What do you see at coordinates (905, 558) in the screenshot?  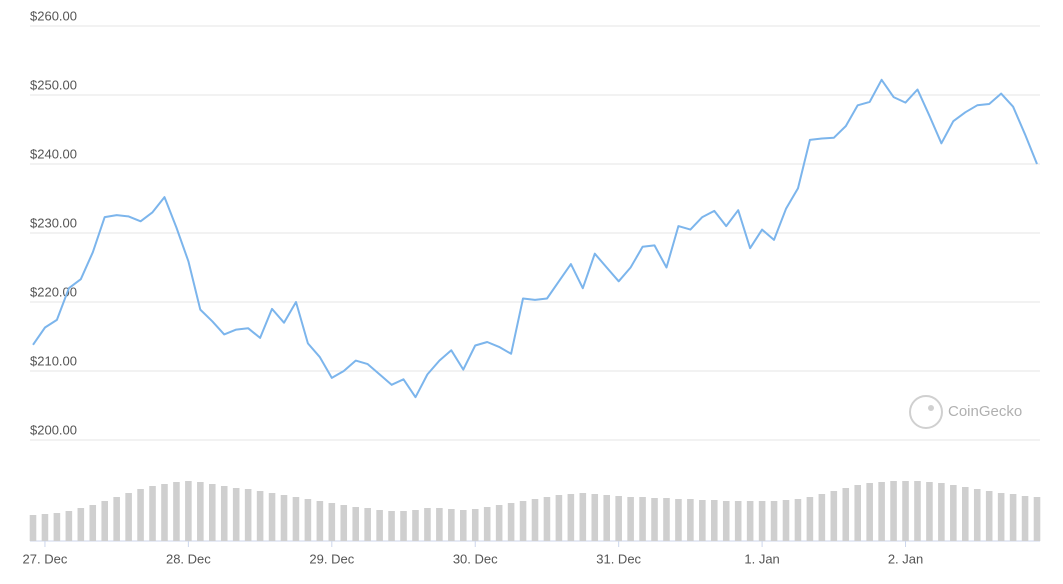 I see `x-tick-label: 2. Jan` at bounding box center [905, 558].